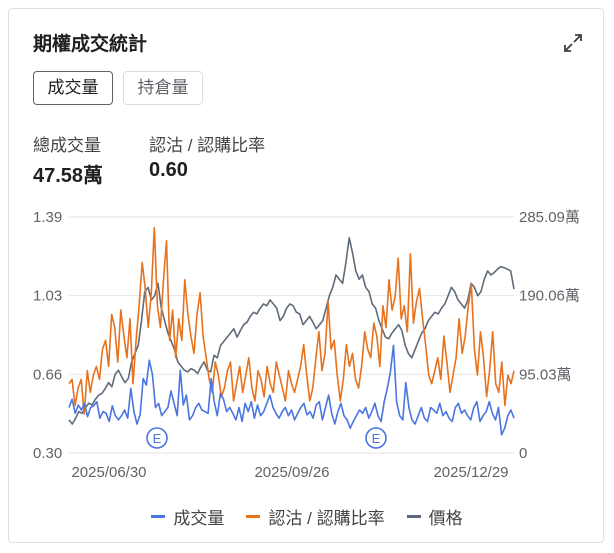  Describe the element at coordinates (158, 516) in the screenshot. I see `legend-volume-swatch` at that location.